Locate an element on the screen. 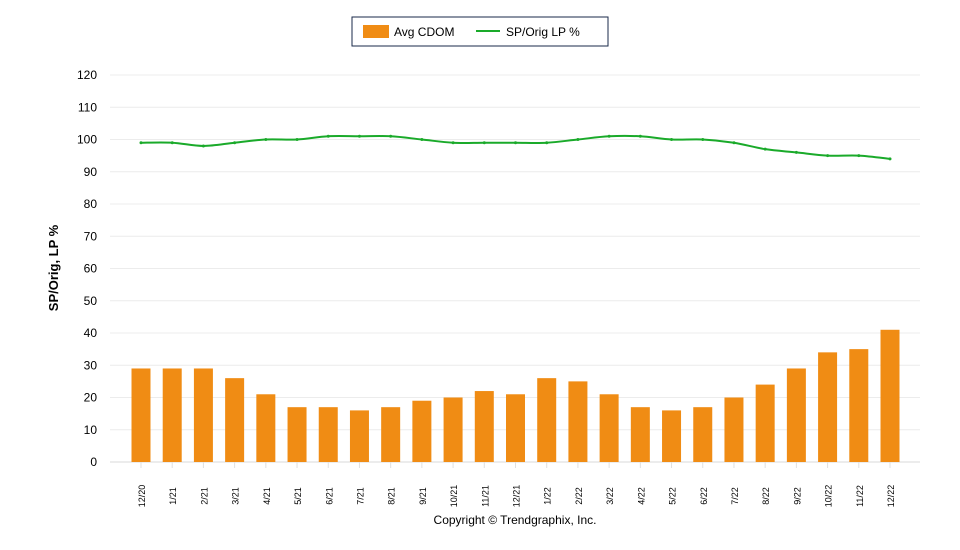 This screenshot has width=960, height=550. x-tick-label: 10/21 is located at coordinates (454, 496).